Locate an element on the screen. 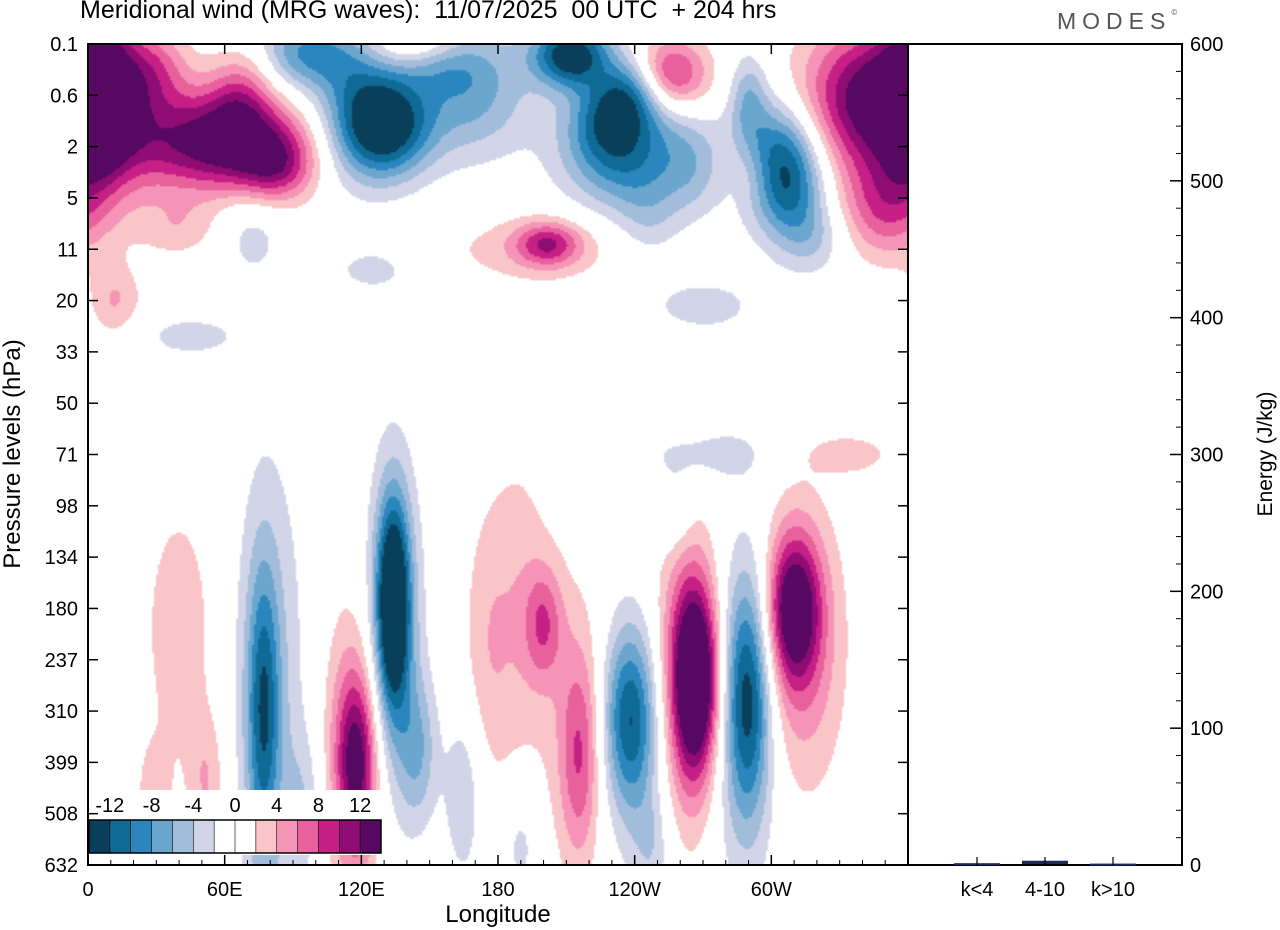 This screenshot has height=930, width=1280. x-tick-label: 120E is located at coordinates (361, 890).